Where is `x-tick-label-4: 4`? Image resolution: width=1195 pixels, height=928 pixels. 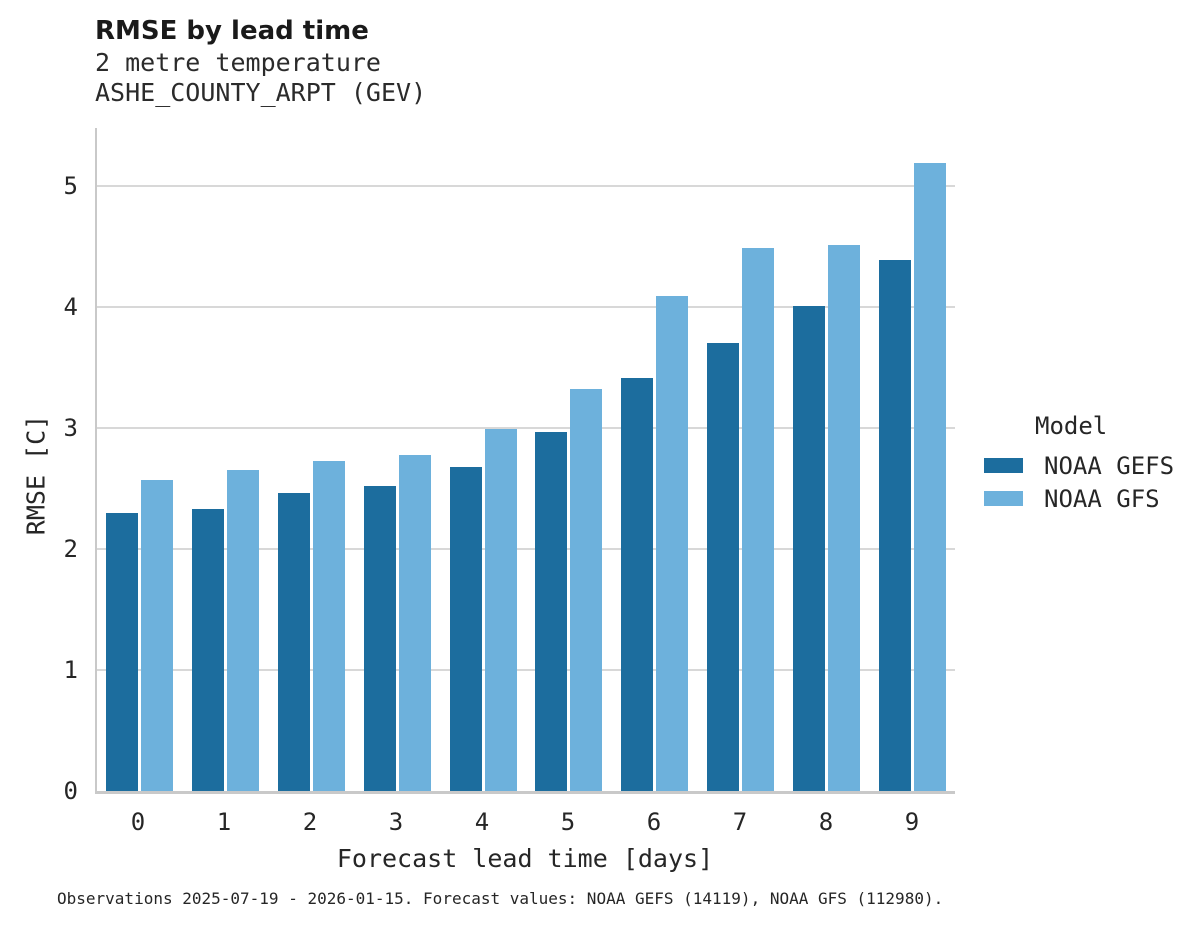 x-tick-label-4: 4 is located at coordinates (482, 822).